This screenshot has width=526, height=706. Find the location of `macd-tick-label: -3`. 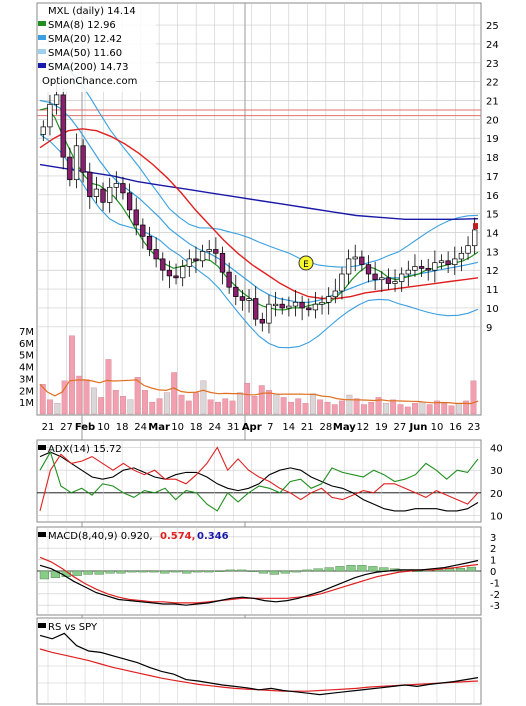

macd-tick-label: -3 is located at coordinates (495, 606).